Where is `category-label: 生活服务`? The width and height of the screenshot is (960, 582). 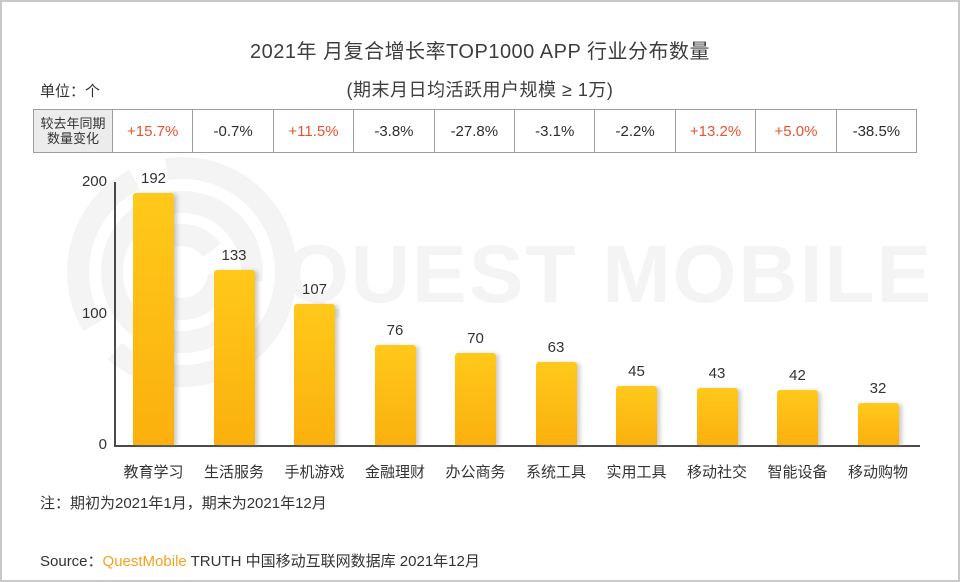
category-label: 生活服务 is located at coordinates (233, 472).